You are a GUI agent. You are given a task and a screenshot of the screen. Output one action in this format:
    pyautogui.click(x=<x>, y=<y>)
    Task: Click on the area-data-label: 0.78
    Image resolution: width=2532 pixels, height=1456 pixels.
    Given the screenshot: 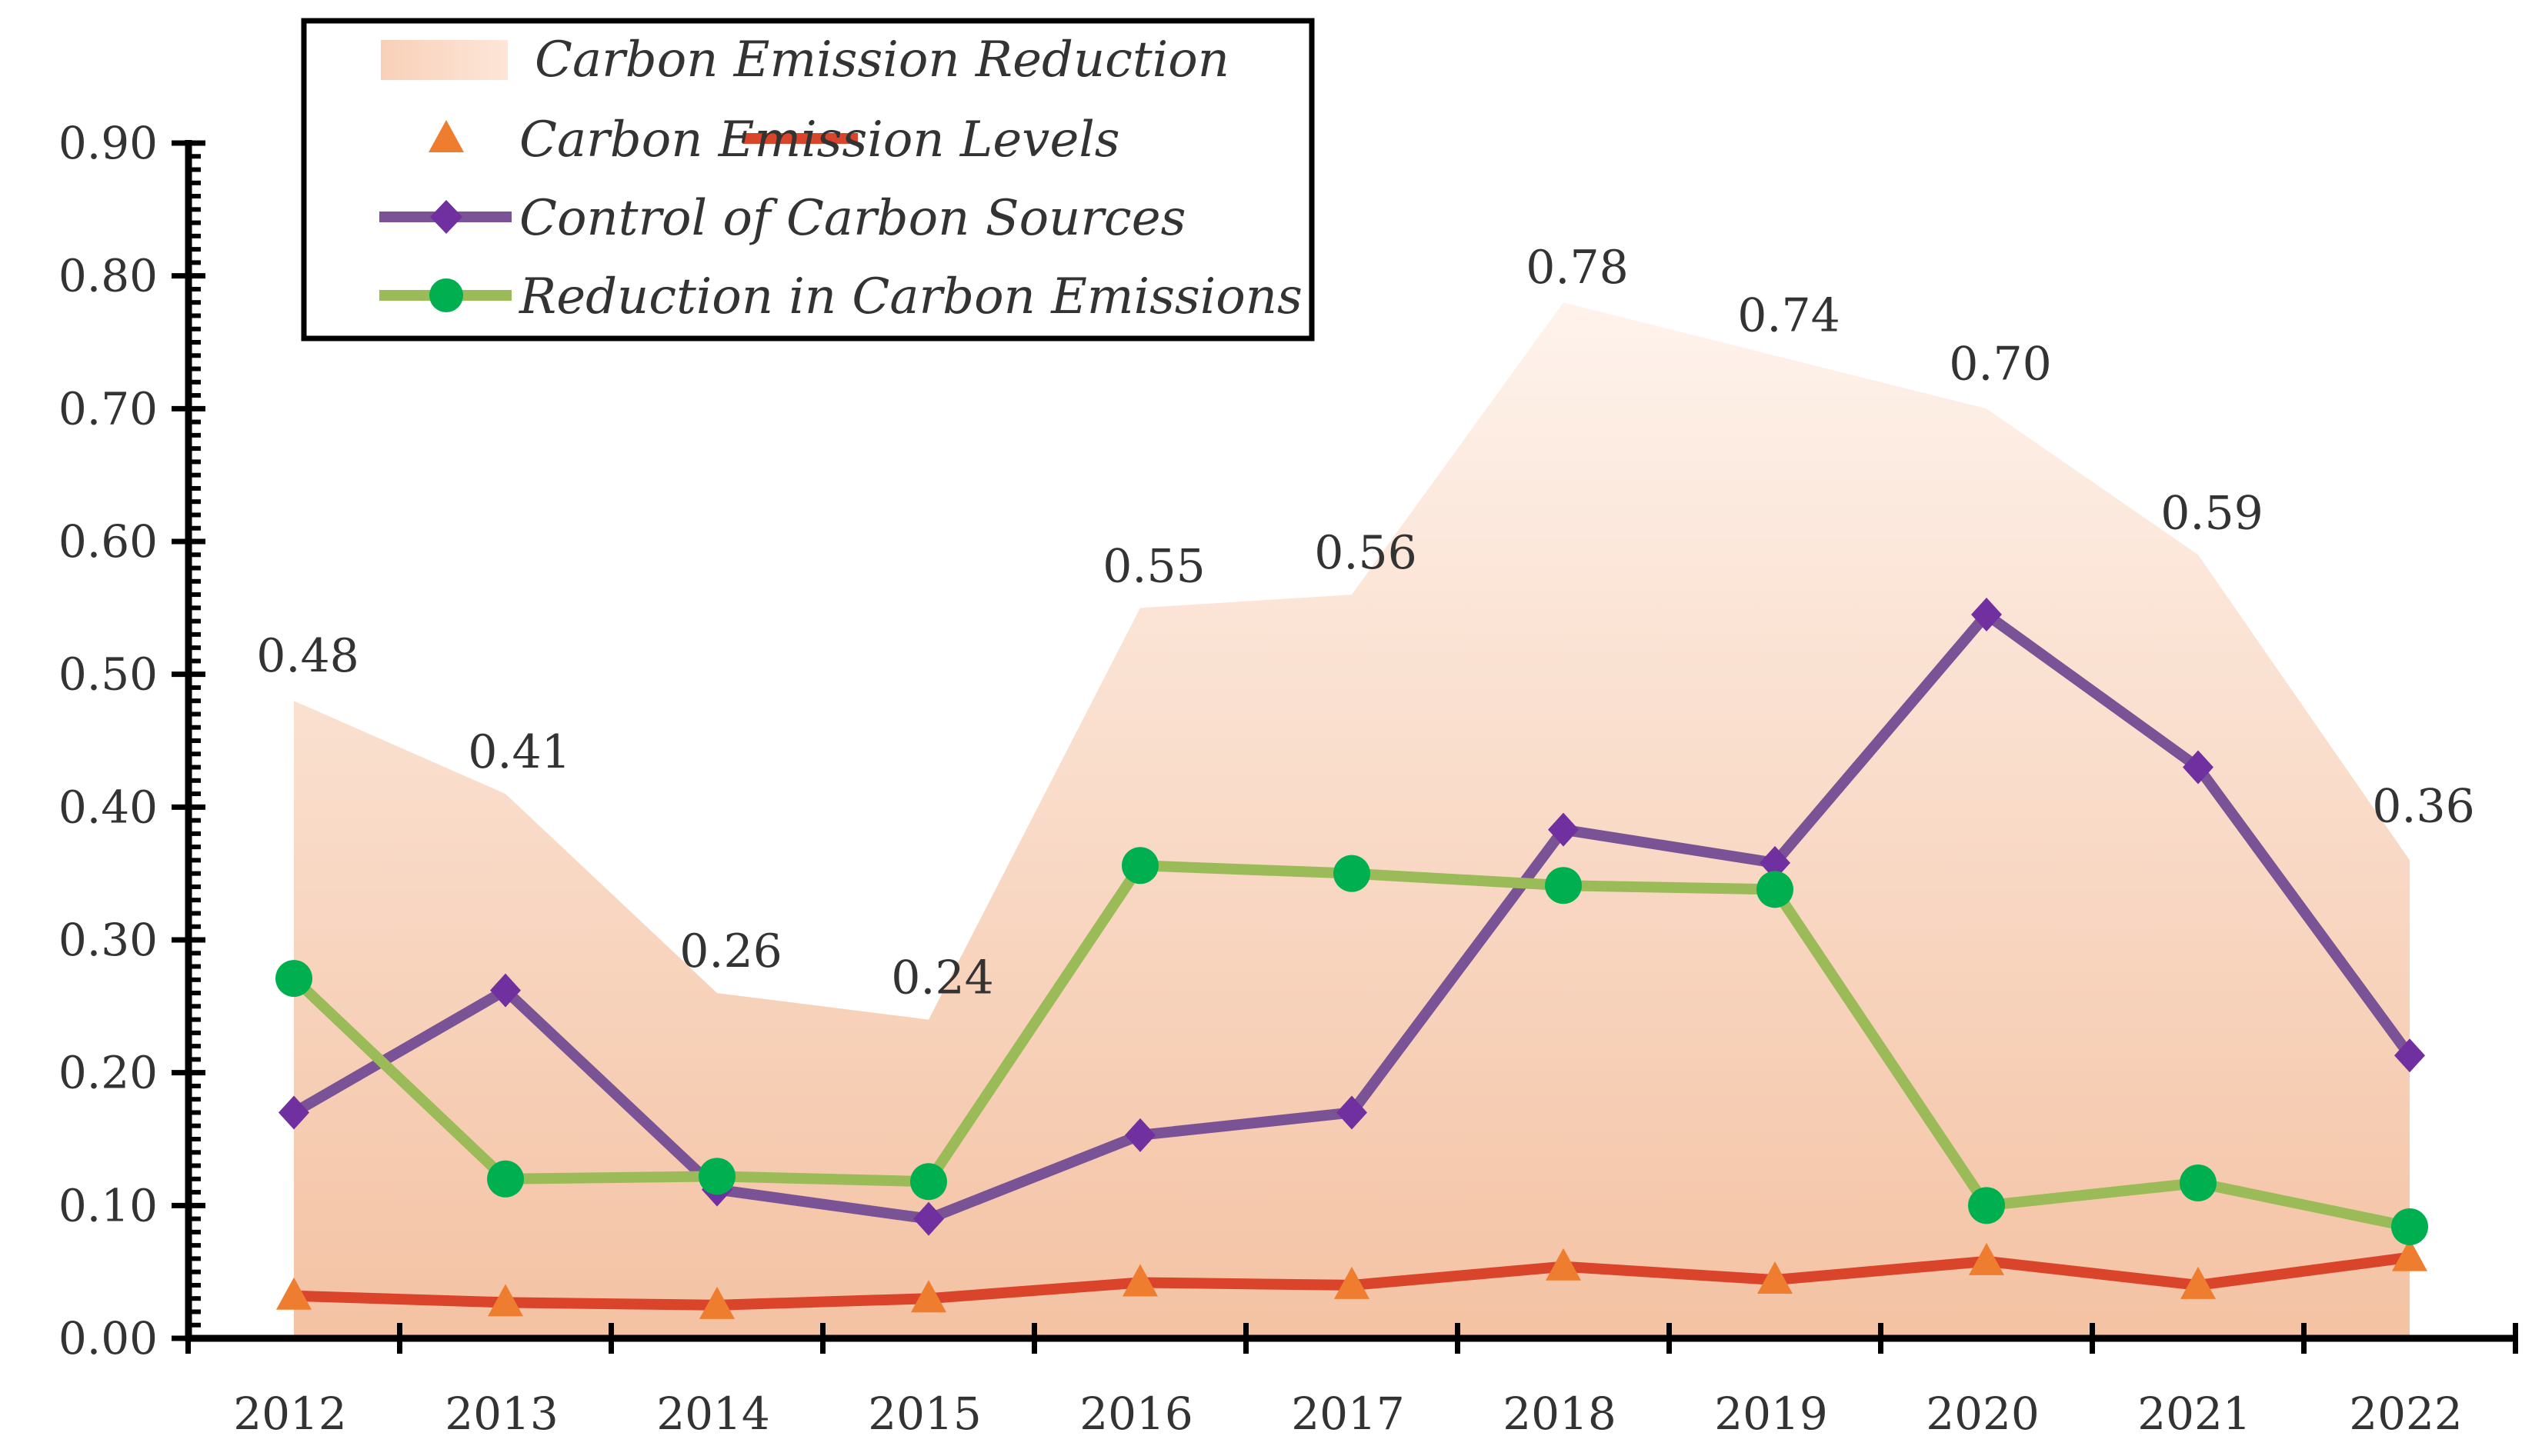 What is the action you would take?
    pyautogui.click(x=1577, y=268)
    